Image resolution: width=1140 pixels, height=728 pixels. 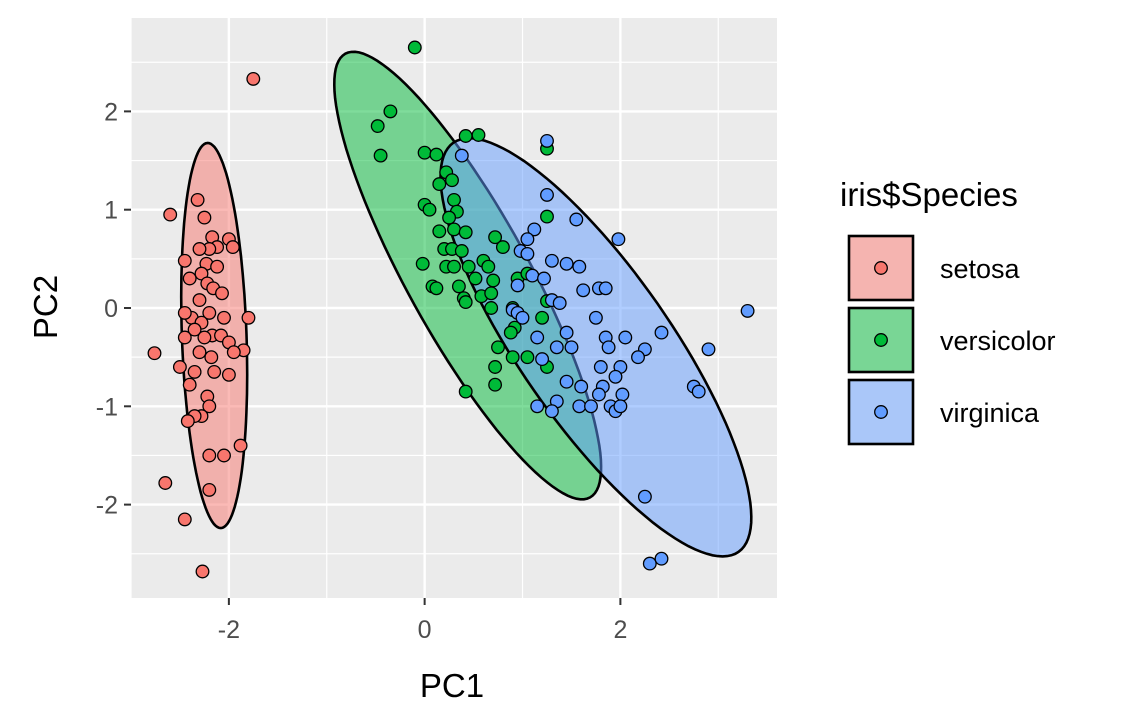 I want to click on y-axis-title: PC2, so click(x=45, y=307).